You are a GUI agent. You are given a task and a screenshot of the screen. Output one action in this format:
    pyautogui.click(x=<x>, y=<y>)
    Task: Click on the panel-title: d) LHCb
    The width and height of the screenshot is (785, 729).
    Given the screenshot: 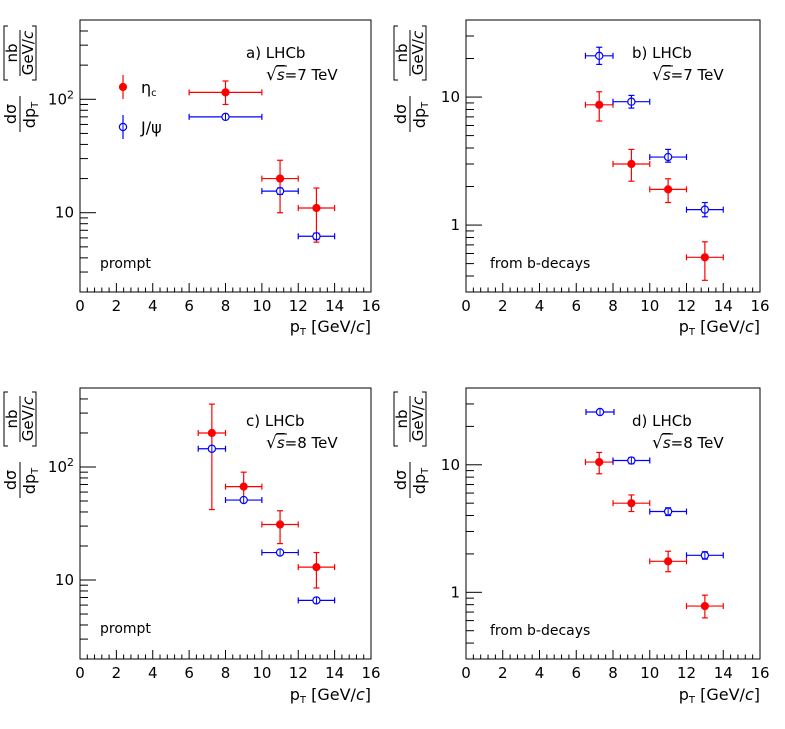 What is the action you would take?
    pyautogui.click(x=662, y=421)
    